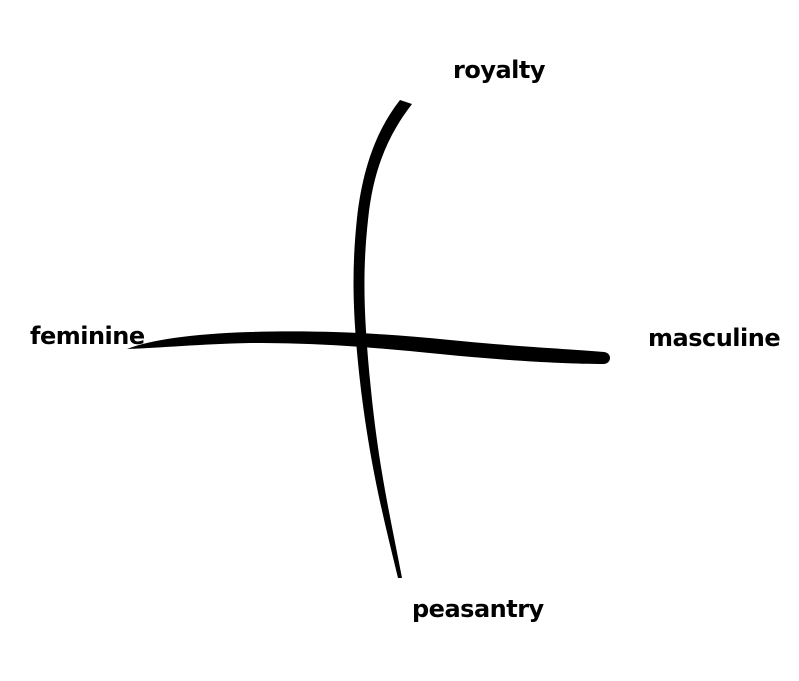 The height and width of the screenshot is (681, 799). I want to click on horizontal-axis, so click(368, 347).